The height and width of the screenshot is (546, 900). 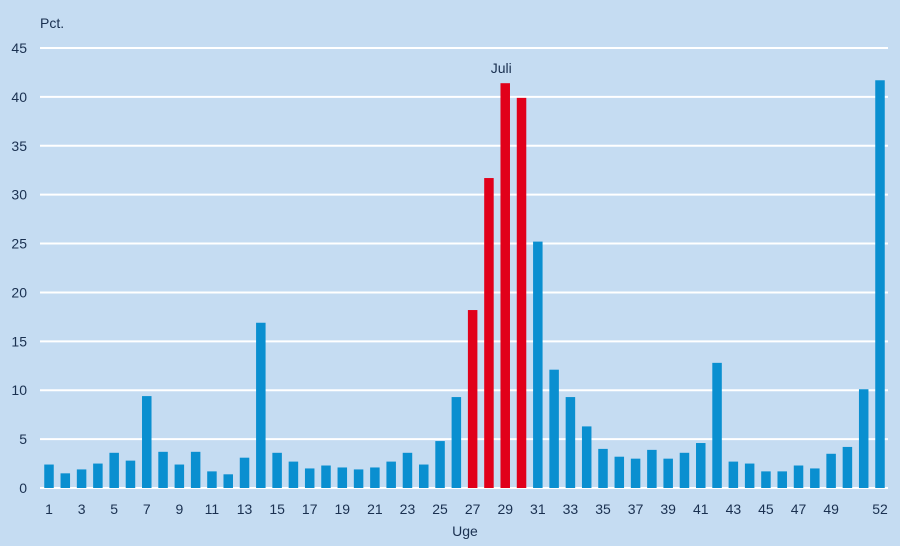 What do you see at coordinates (23, 488) in the screenshot?
I see `y-tick-label: 0` at bounding box center [23, 488].